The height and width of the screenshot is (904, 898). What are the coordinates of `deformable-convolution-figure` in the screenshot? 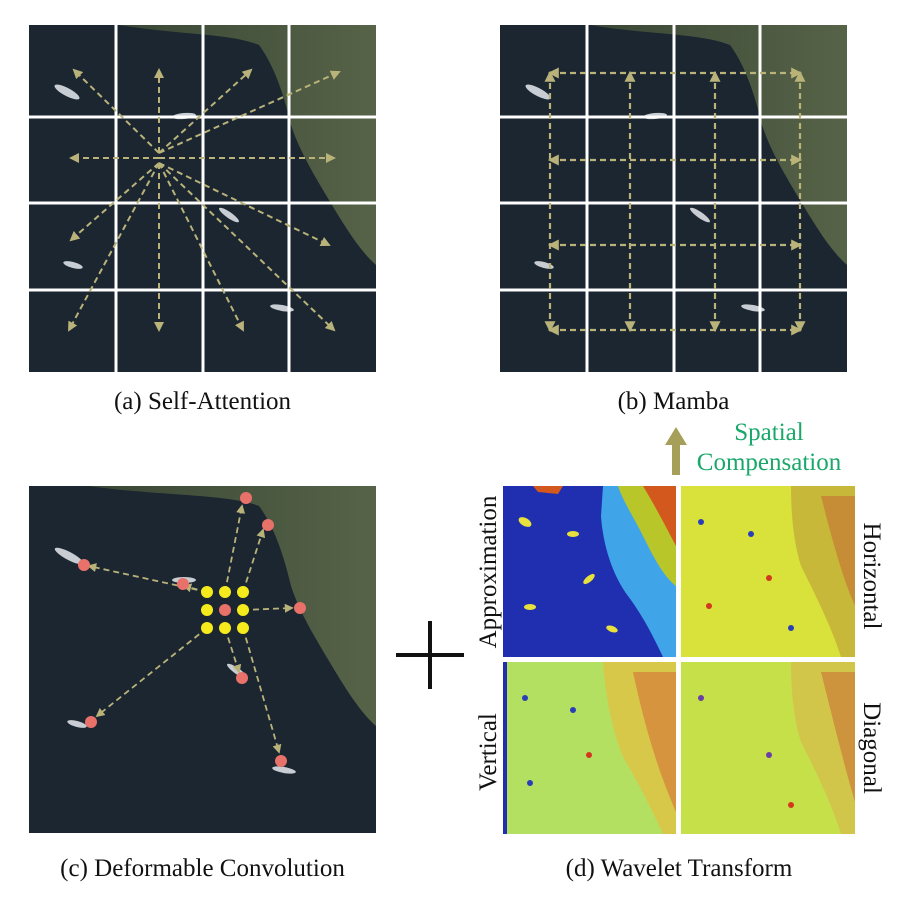 It's located at (202, 659).